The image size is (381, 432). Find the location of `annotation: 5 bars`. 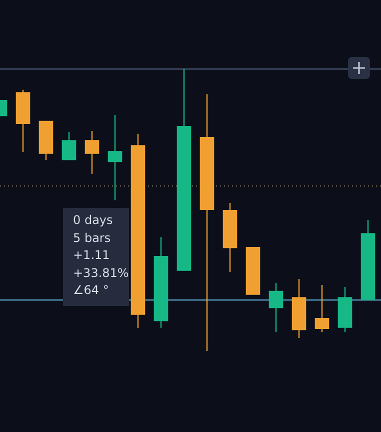

annotation: 5 bars is located at coordinates (92, 238).